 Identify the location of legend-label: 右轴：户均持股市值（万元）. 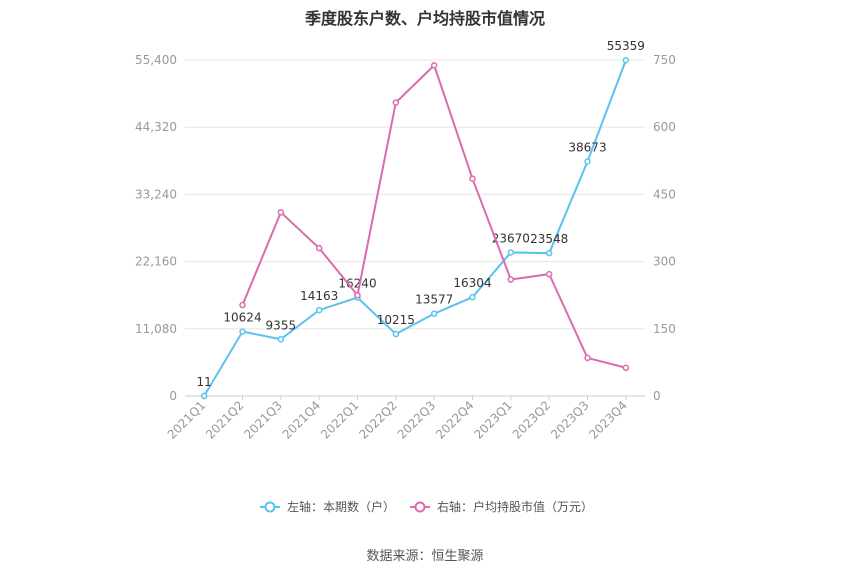
(515, 506).